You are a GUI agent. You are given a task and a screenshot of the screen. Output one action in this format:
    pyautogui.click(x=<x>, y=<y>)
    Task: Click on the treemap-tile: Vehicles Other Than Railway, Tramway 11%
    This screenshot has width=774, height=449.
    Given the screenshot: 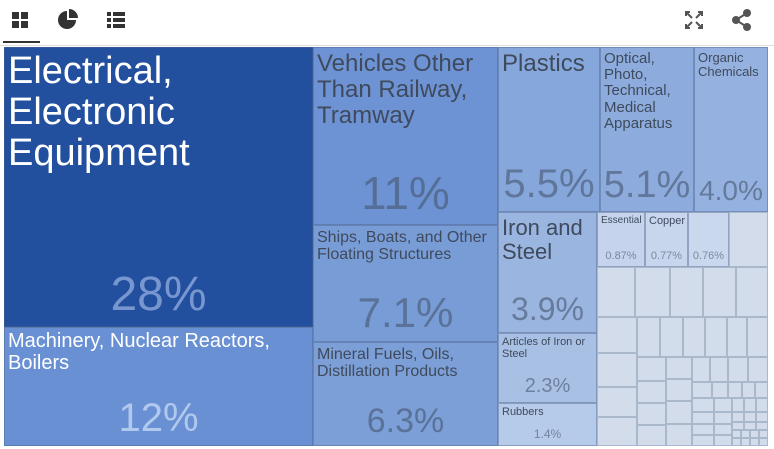 What is the action you would take?
    pyautogui.click(x=405, y=136)
    